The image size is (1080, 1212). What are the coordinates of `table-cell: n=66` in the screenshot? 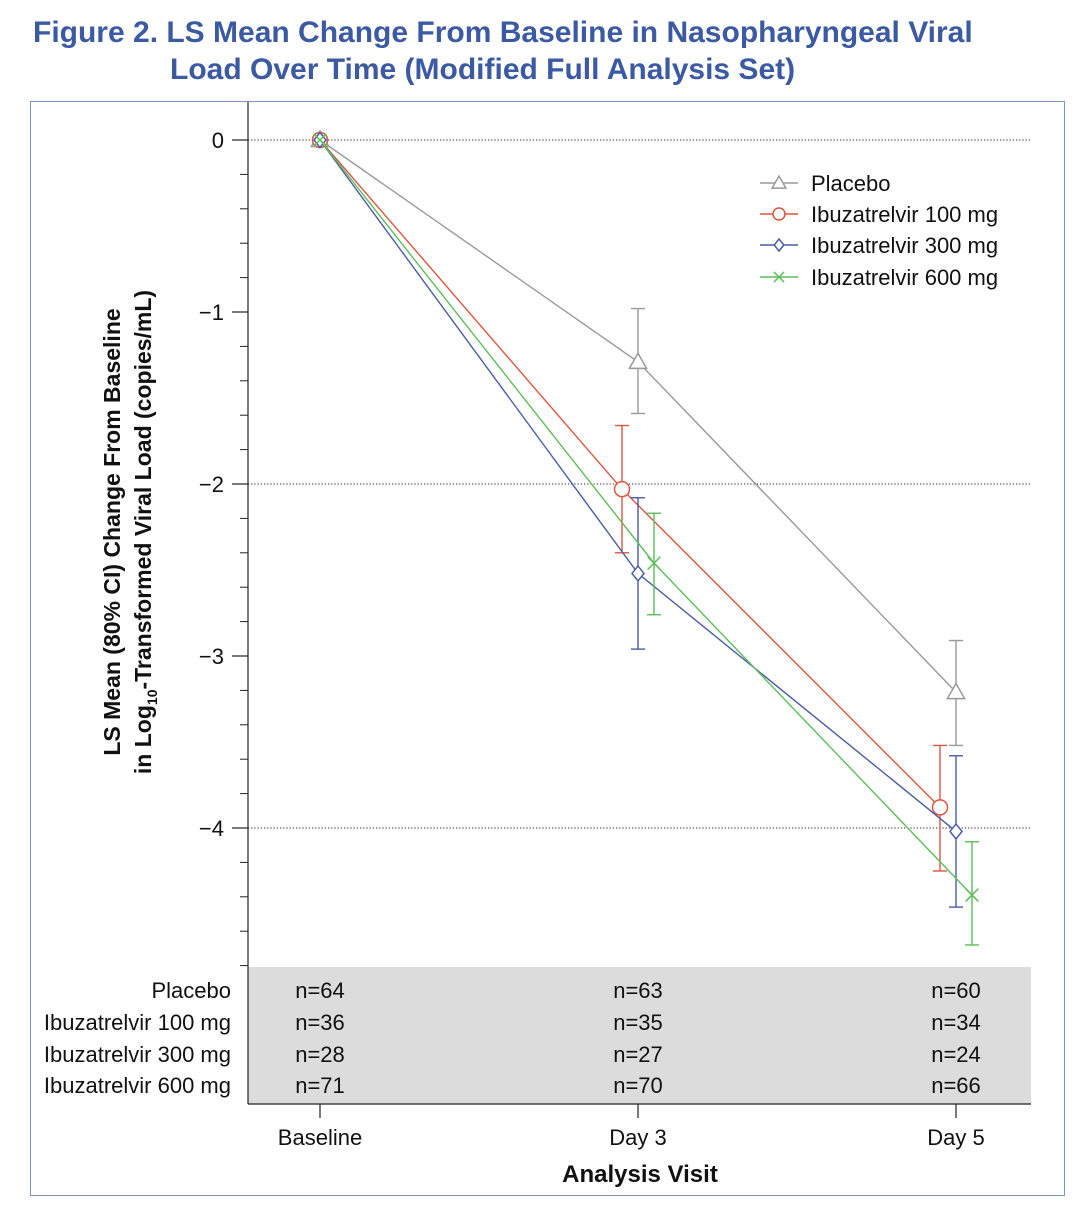 It's located at (956, 1085).